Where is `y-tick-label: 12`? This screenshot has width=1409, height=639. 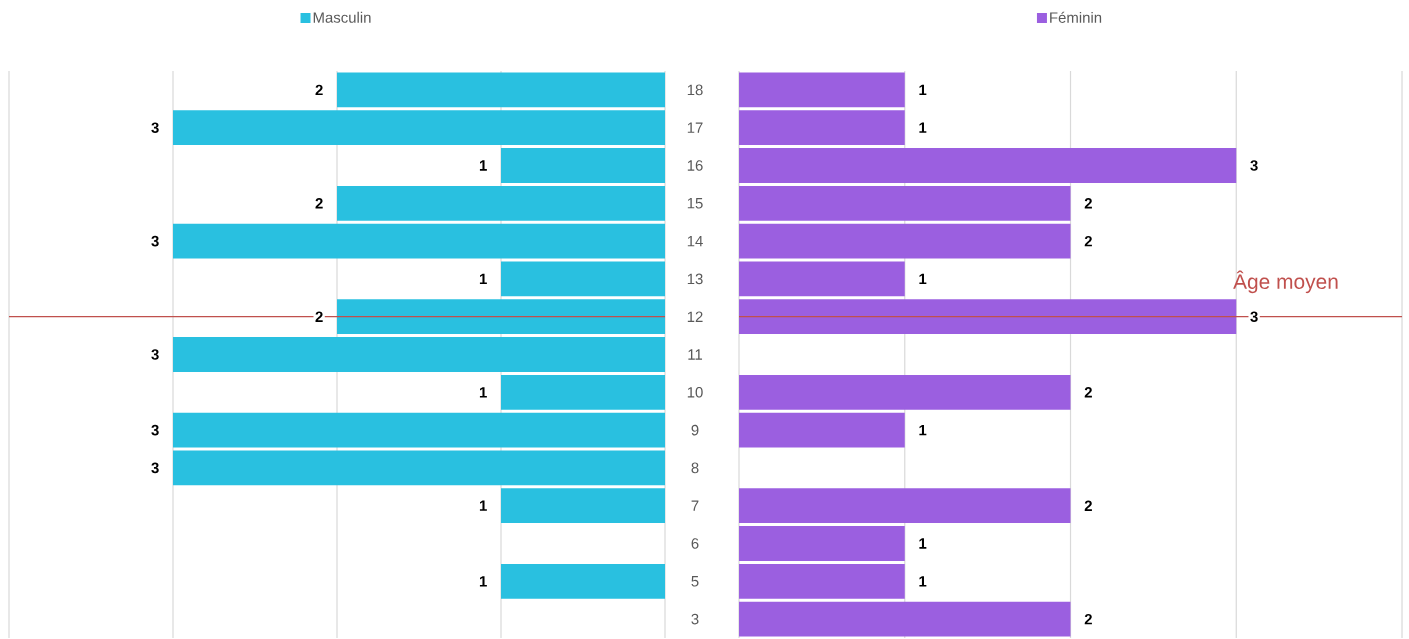 y-tick-label: 12 is located at coordinates (695, 316).